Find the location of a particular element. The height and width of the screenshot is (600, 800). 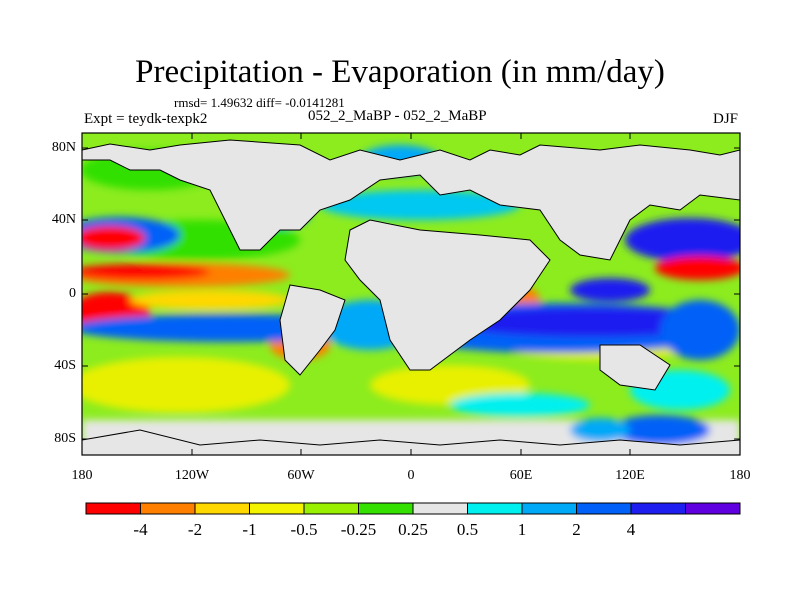

season-label: DJF is located at coordinates (725, 119).